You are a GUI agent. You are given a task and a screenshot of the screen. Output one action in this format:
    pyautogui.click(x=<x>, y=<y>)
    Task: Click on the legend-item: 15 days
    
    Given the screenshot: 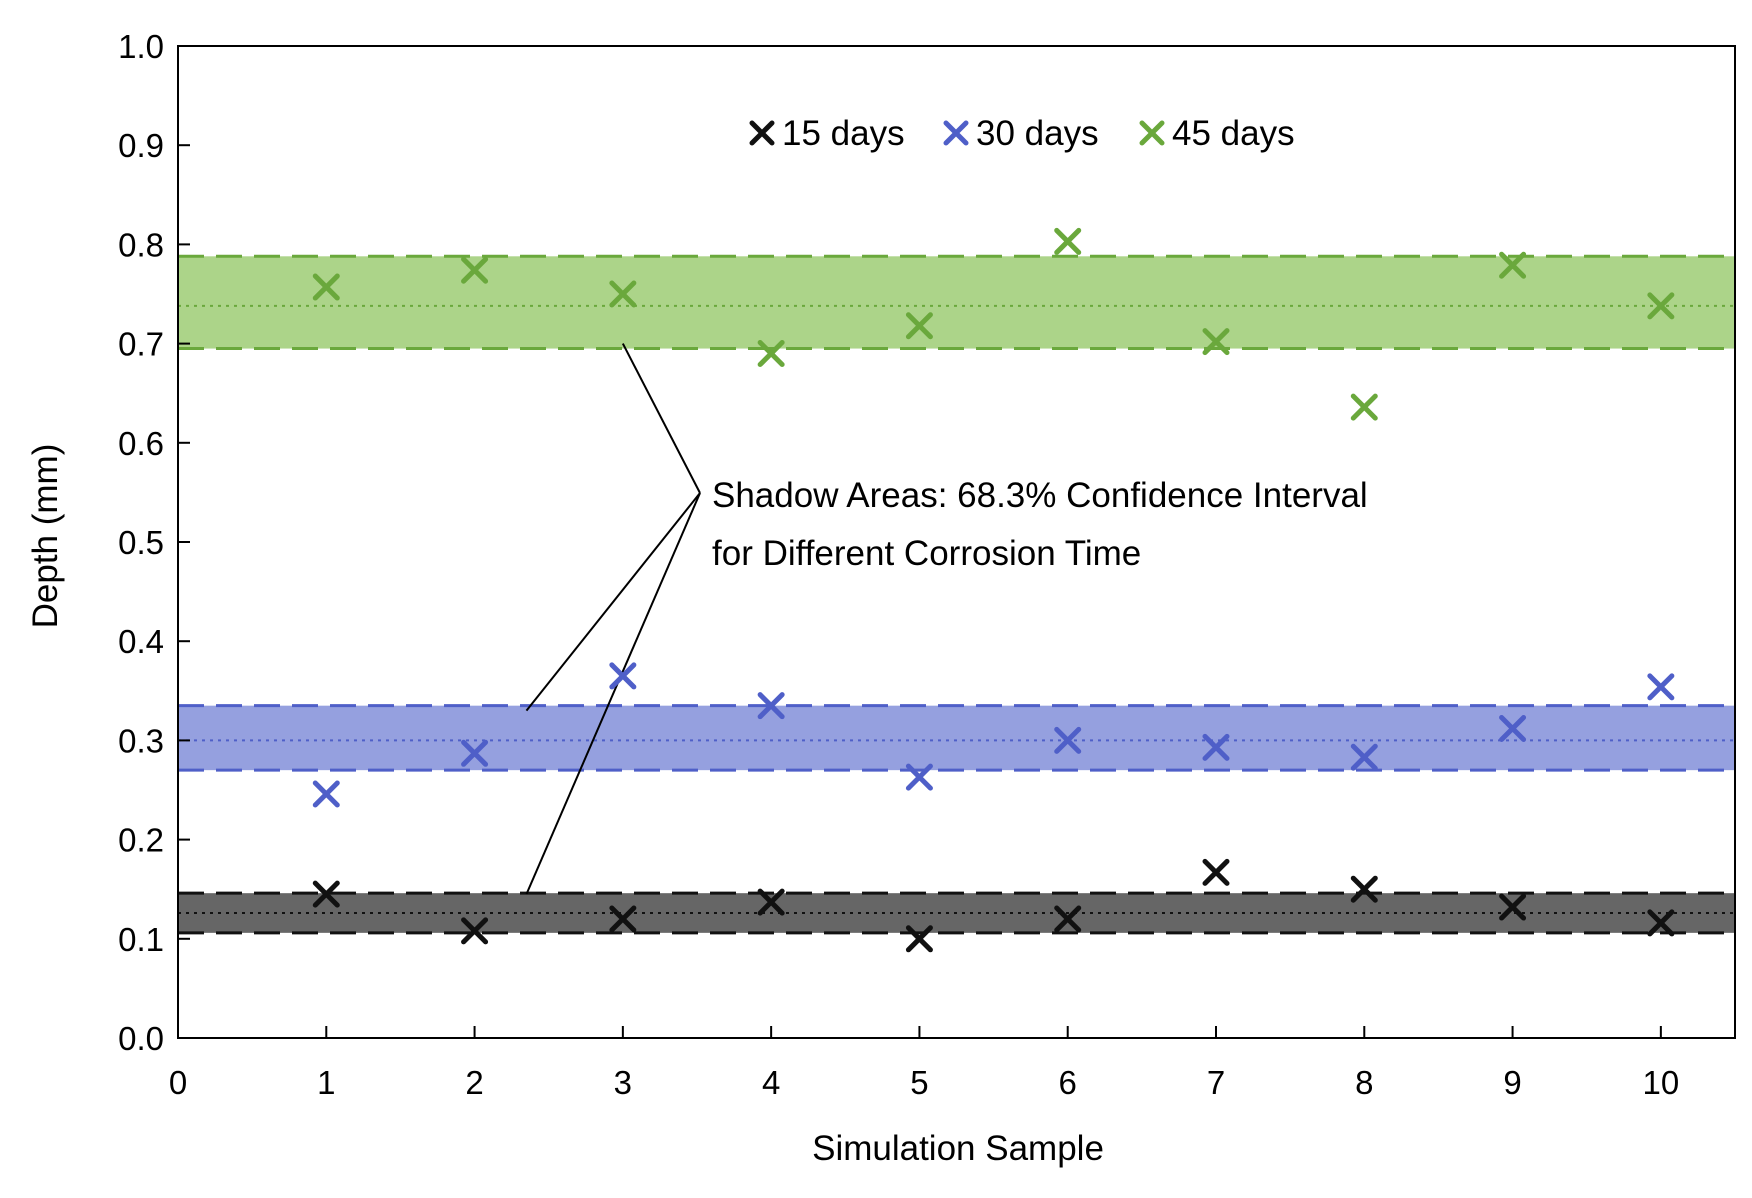 What is the action you would take?
    pyautogui.click(x=827, y=133)
    